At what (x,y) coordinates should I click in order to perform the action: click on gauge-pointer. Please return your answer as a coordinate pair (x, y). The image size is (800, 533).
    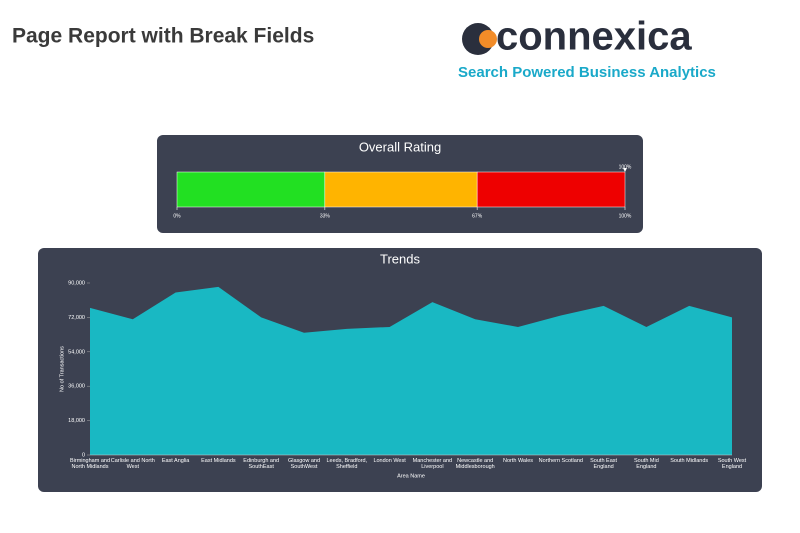
    Looking at the image, I should click on (625, 170).